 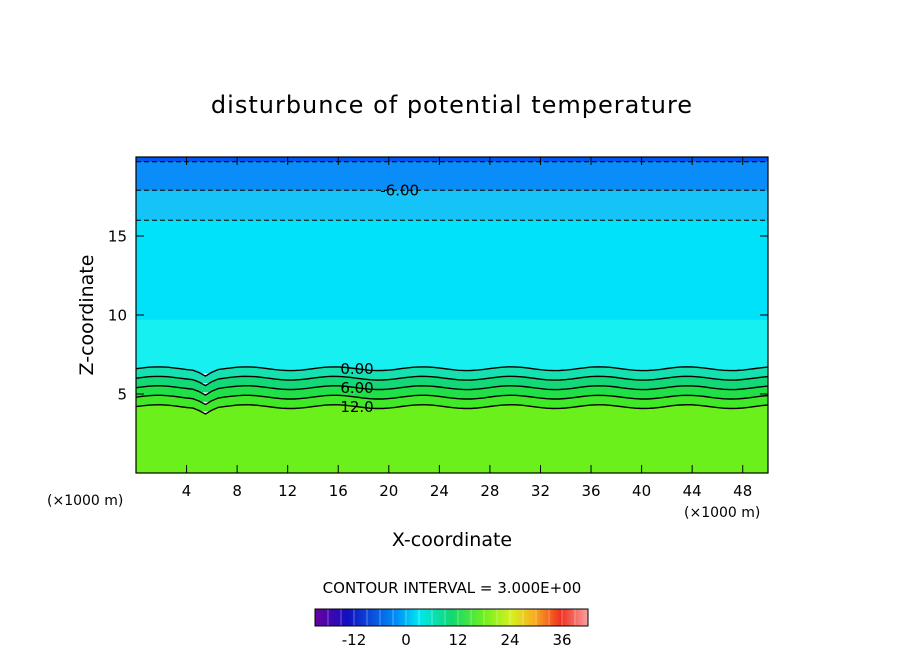 I want to click on chart-title: disturbunce of potential temperature, so click(x=452, y=105).